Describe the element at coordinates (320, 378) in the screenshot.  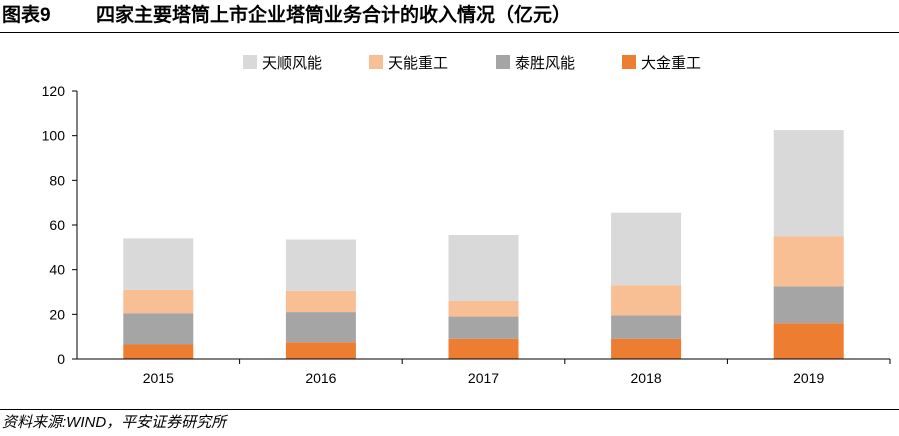
I see `x-tick-label: 2016` at that location.